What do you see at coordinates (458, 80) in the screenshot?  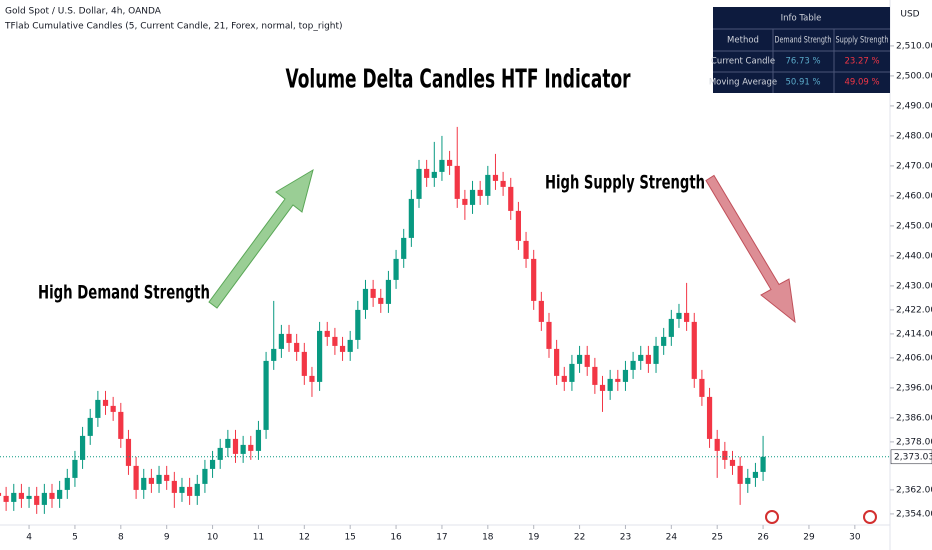 I see `chart-title: Volume Delta Candles HTF Indicator` at bounding box center [458, 80].